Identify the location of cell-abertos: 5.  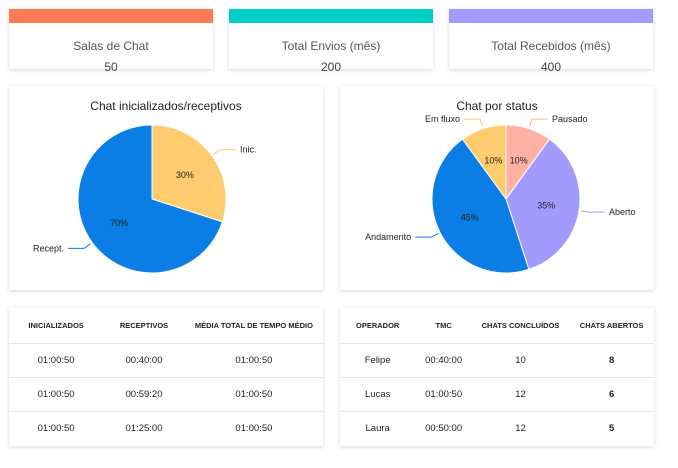
(611, 428).